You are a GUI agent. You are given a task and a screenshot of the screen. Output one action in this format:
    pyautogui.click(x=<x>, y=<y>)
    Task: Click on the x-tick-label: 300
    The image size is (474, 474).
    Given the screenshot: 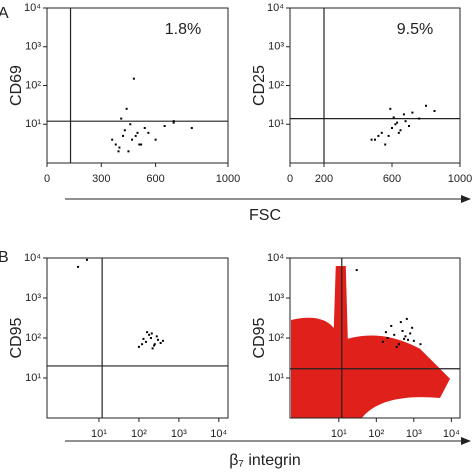 What is the action you would take?
    pyautogui.click(x=101, y=179)
    